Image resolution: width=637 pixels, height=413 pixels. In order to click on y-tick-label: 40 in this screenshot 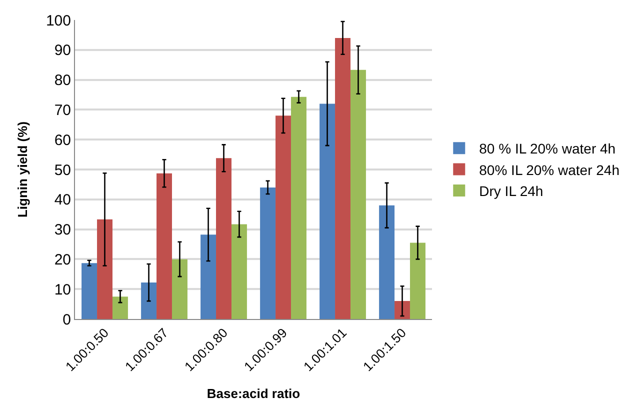, I will do `click(62, 200)`.